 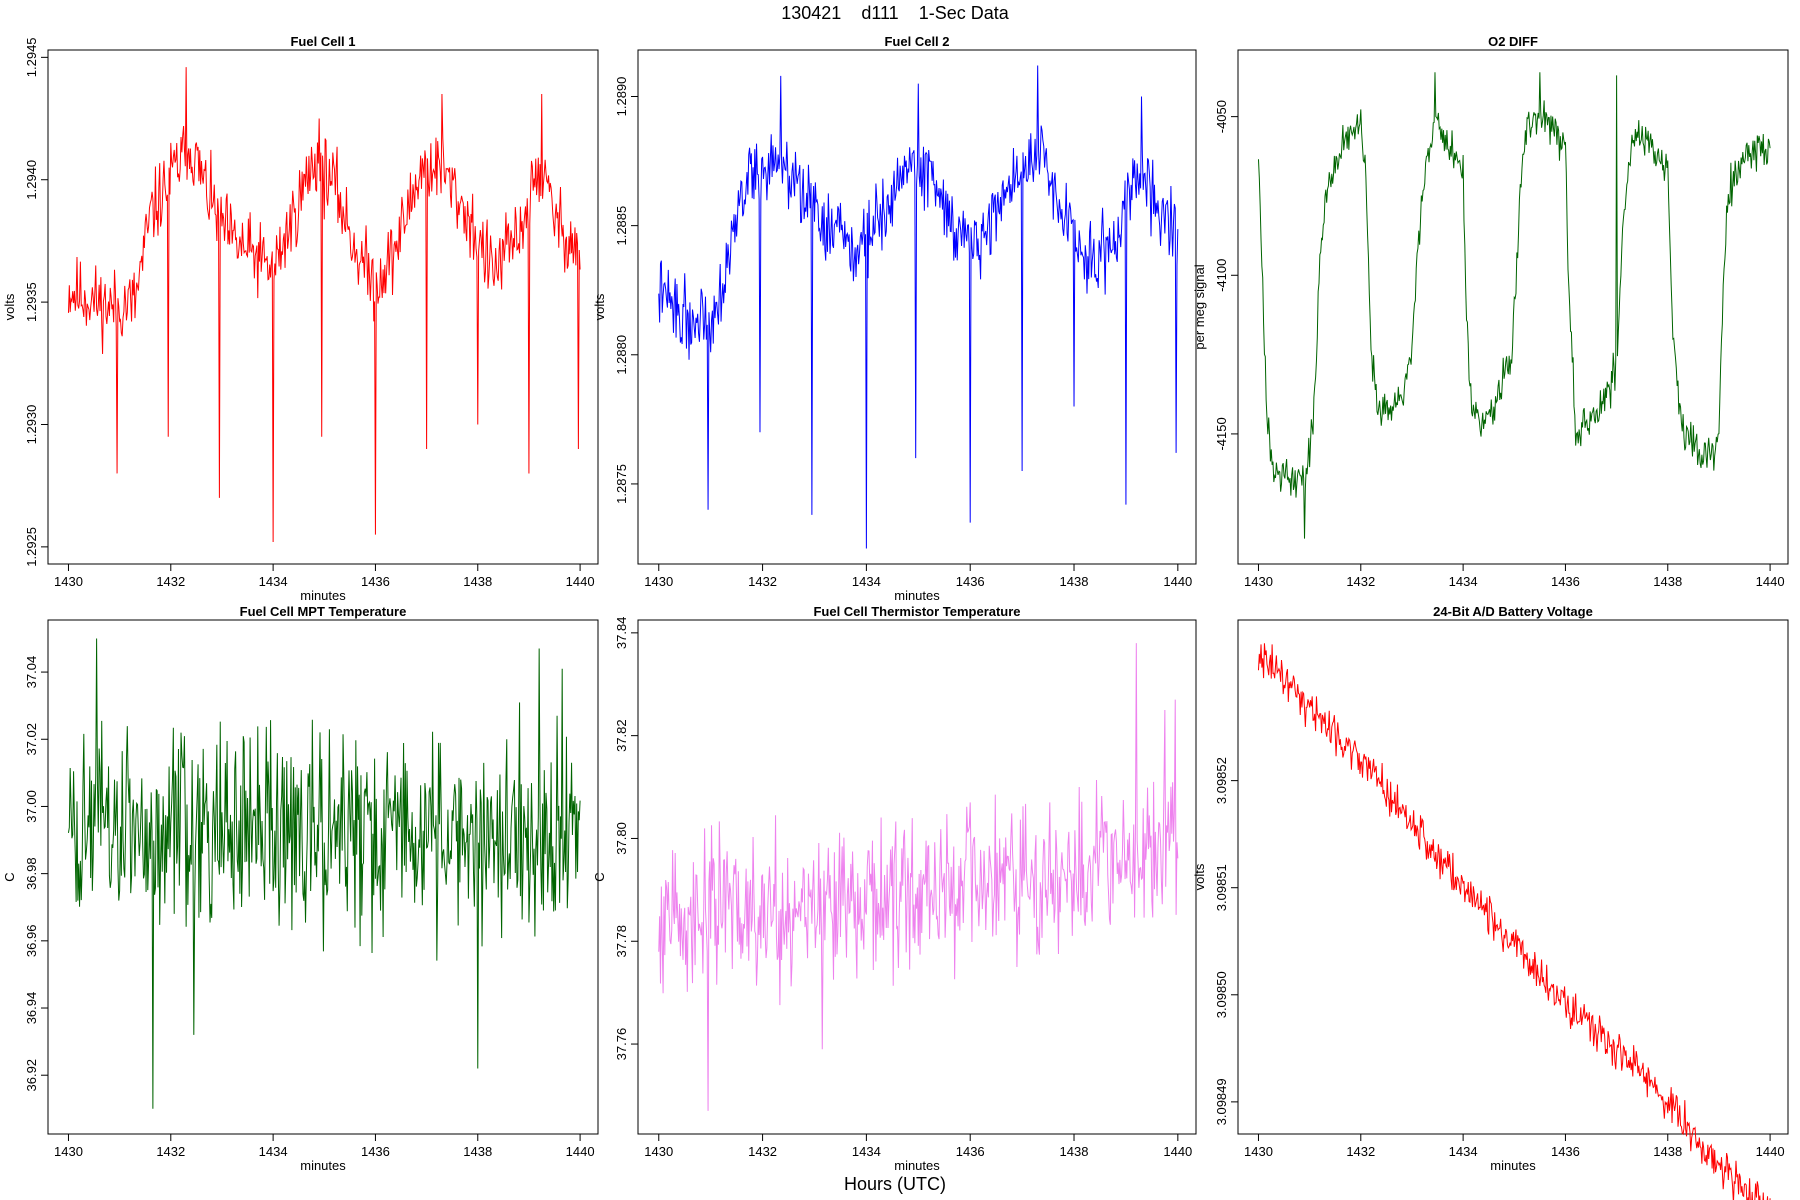 I want to click on panel-title: O2 DIFF, so click(x=1513, y=41).